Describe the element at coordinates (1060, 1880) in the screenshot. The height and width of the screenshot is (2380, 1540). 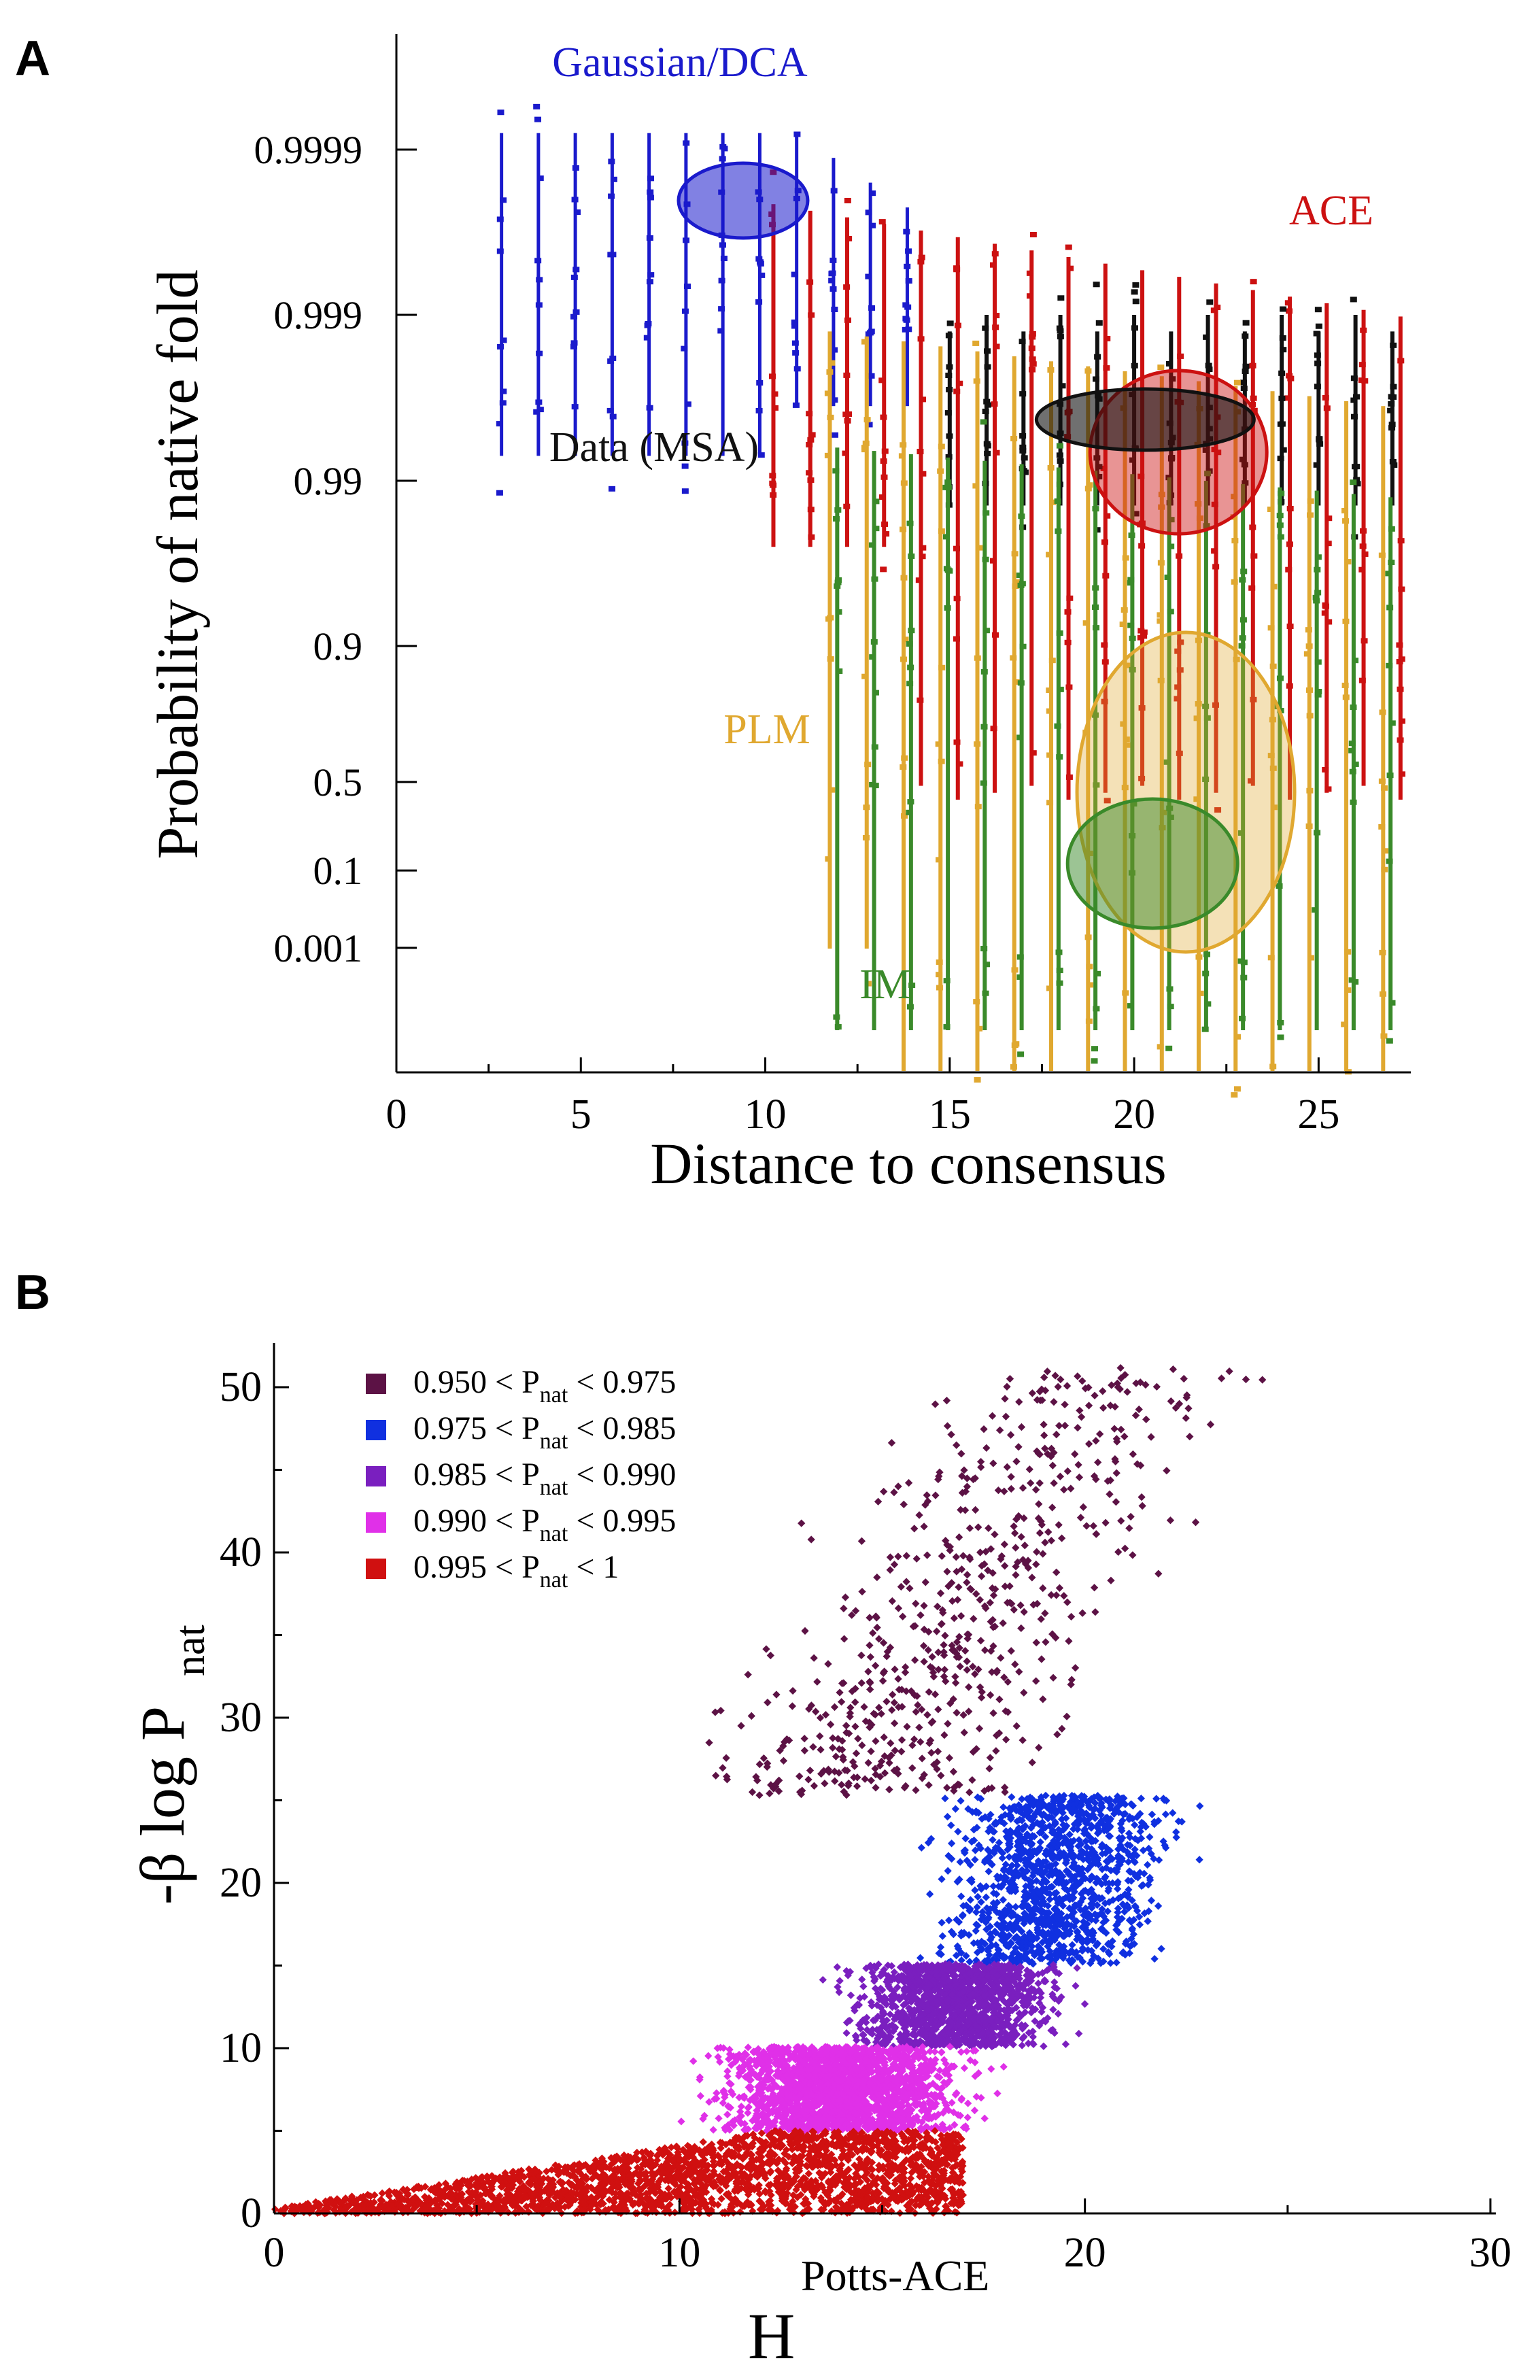
I see `bin-2-points` at that location.